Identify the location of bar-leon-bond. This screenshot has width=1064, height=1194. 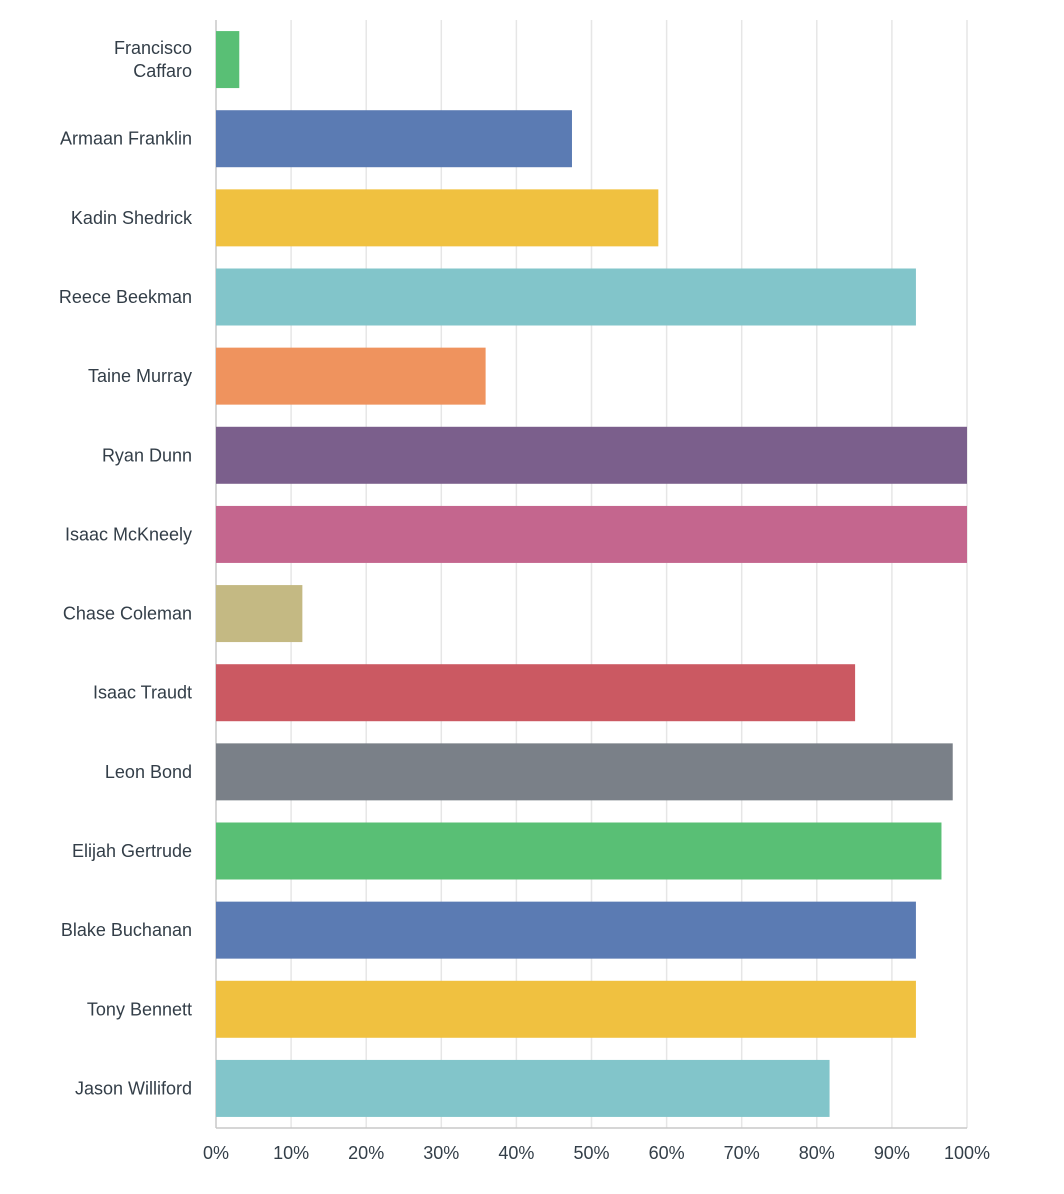
(584, 772).